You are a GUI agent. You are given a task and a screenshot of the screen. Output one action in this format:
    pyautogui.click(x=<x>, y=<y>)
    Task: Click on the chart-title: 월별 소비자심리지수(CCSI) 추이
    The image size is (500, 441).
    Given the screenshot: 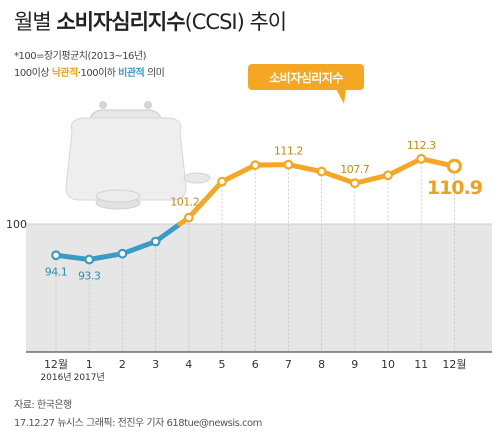 What is the action you would take?
    pyautogui.click(x=151, y=21)
    